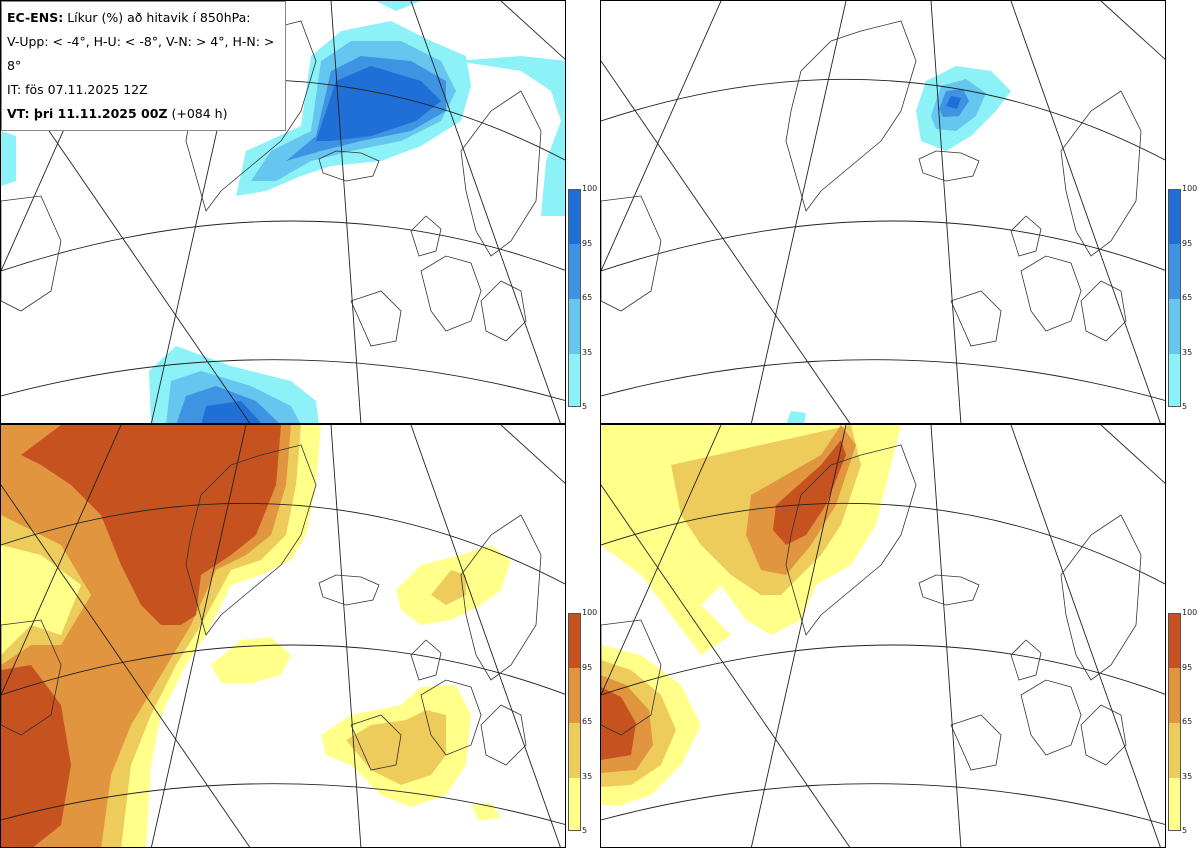  What do you see at coordinates (1174, 298) in the screenshot?
I see `colorbar-cold-right` at bounding box center [1174, 298].